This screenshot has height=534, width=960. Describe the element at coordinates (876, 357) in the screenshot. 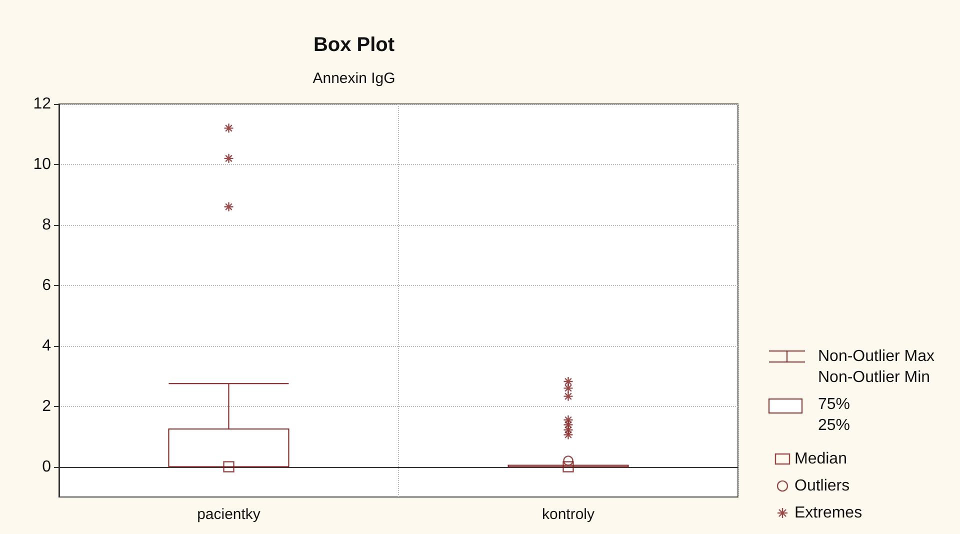

I see `text: Non-Outlier Max` at that location.